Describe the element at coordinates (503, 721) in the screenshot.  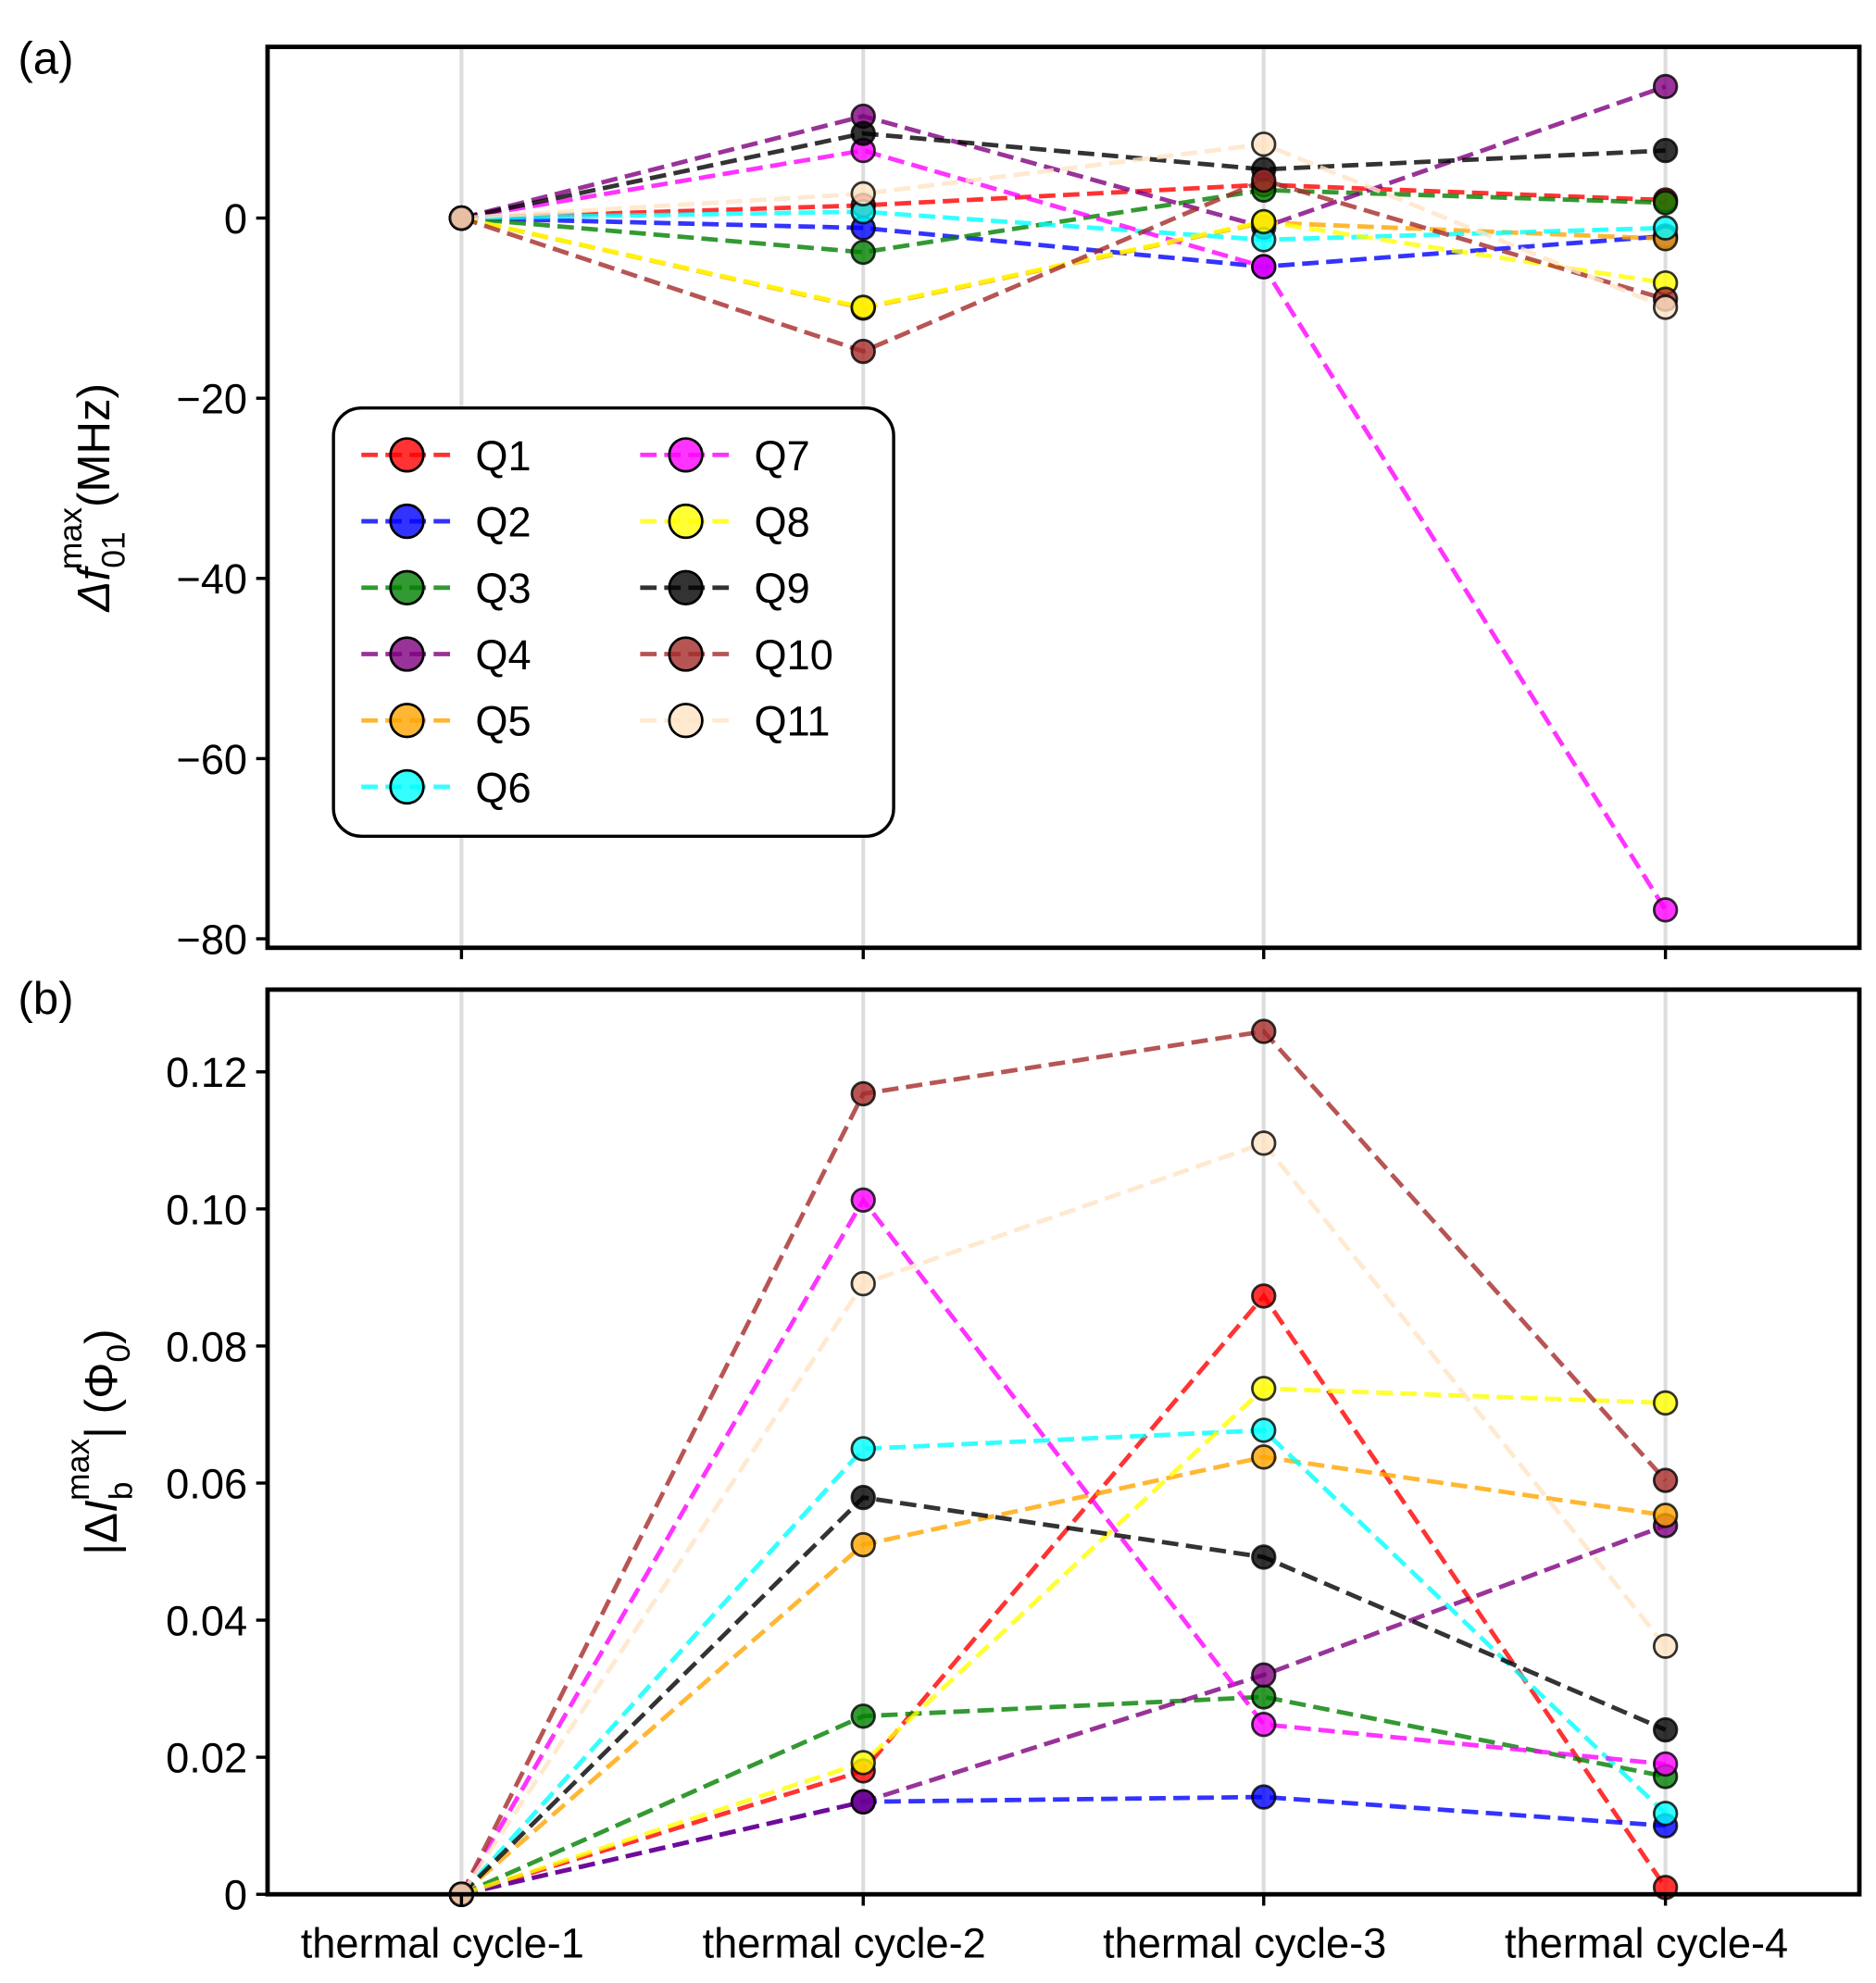
I see `legend-label: Q5` at that location.